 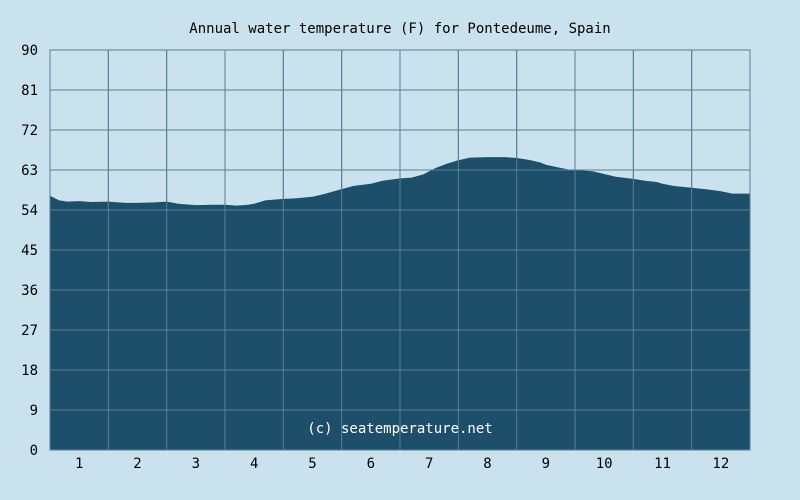 What do you see at coordinates (34, 451) in the screenshot?
I see `y-tick-label: 0` at bounding box center [34, 451].